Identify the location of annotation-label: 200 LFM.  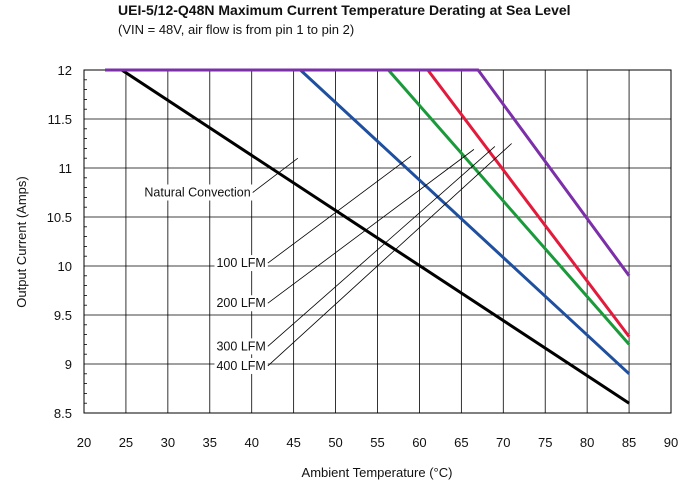
(240, 303).